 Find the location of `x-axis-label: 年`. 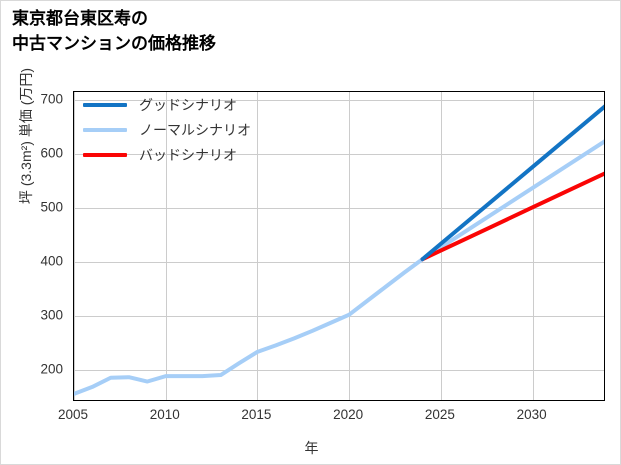

x-axis-label: 年 is located at coordinates (311, 448).